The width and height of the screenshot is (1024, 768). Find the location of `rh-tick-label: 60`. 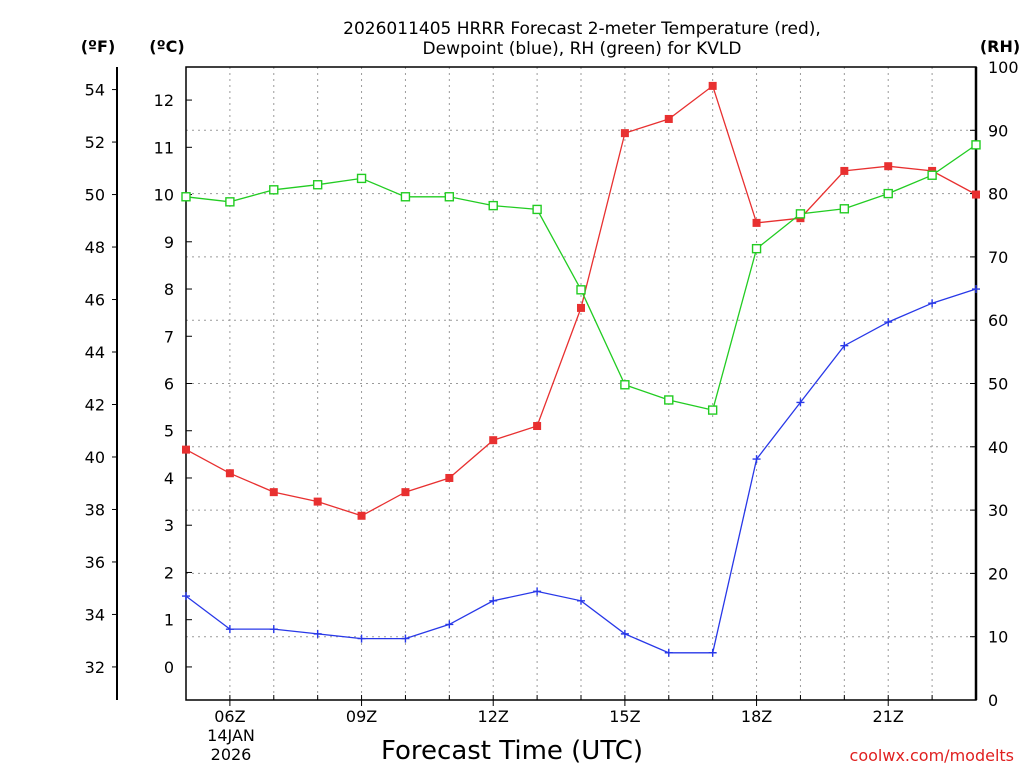

rh-tick-label: 60 is located at coordinates (998, 320).